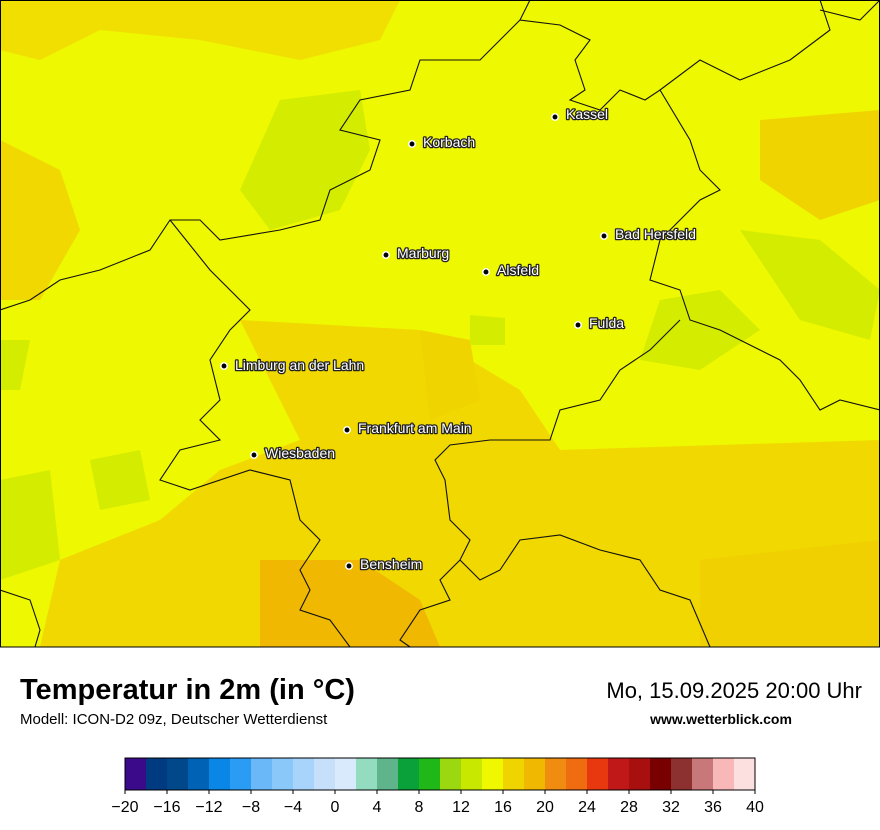 This screenshot has height=830, width=880. Describe the element at coordinates (299, 365) in the screenshot. I see `city-label: Limburg an der Lahn` at that location.